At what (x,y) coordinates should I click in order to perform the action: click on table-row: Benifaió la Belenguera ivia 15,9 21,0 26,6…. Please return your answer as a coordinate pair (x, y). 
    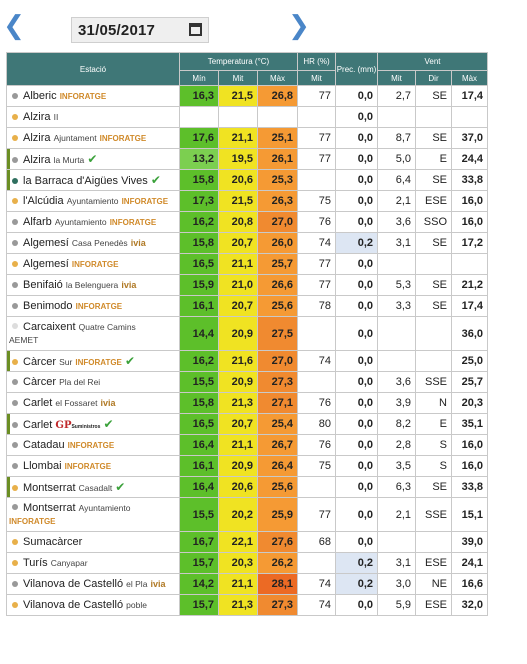
    Looking at the image, I should click on (247, 285).